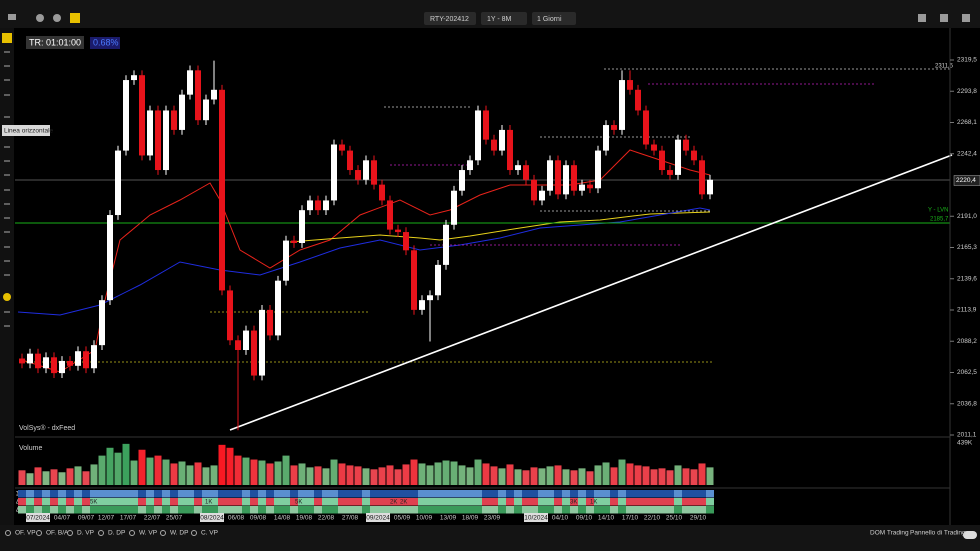  What do you see at coordinates (25, 533) in the screenshot?
I see `tab: OF. VP` at bounding box center [25, 533].